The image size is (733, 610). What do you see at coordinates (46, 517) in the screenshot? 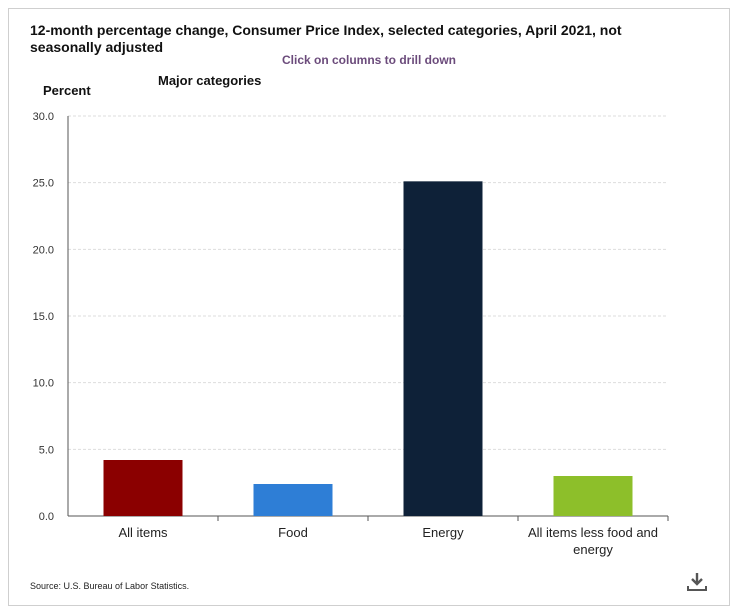
I see `y-tick-label: 0.0` at bounding box center [46, 517].